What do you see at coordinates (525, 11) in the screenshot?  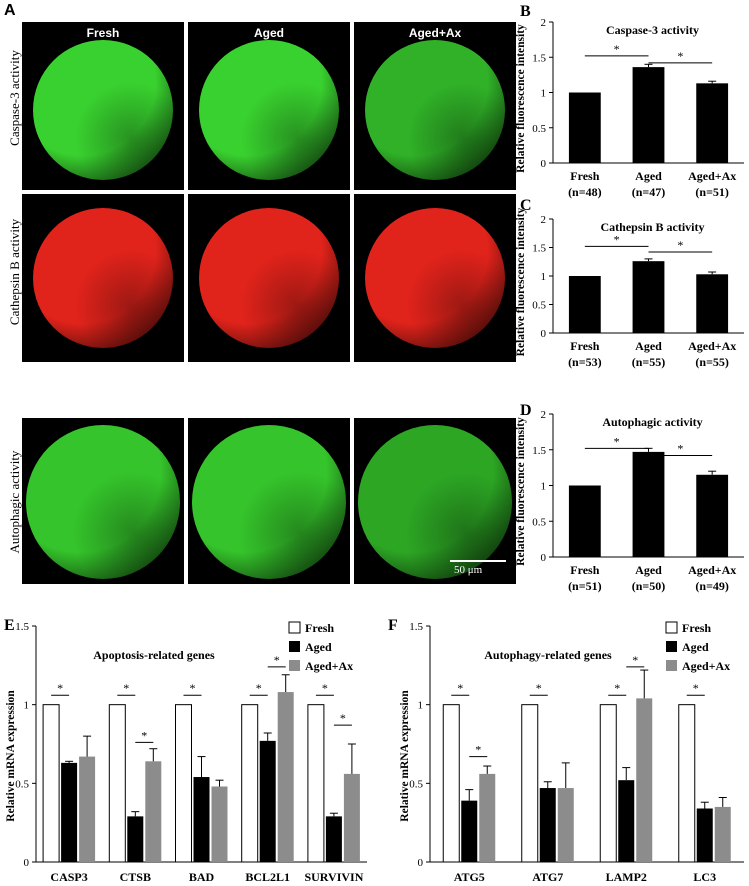 I see `panel-label-b: B` at bounding box center [525, 11].